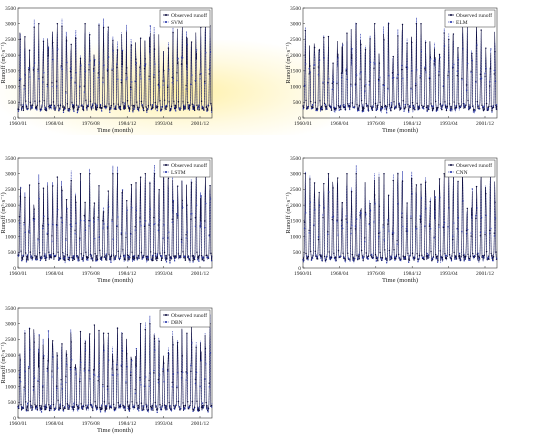 This screenshot has width=550, height=440. What do you see at coordinates (12, 103) in the screenshot?
I see `y-tick-label: 500` at bounding box center [12, 103].